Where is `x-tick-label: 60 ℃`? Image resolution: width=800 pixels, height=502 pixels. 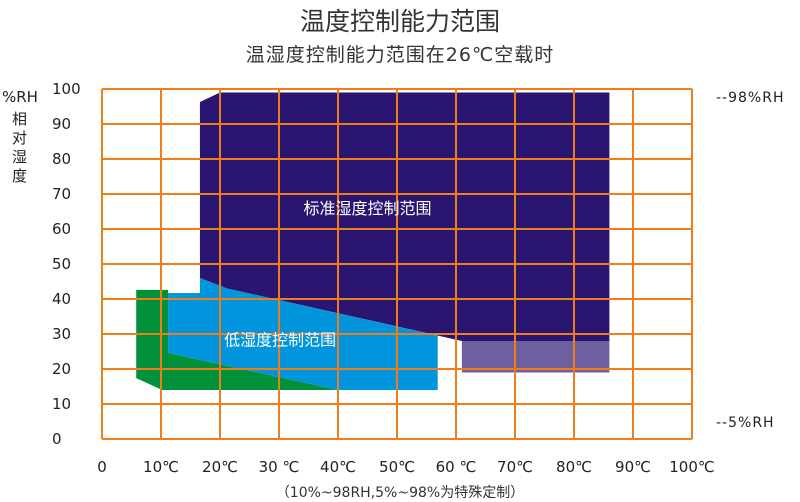 x-tick-label: 60 ℃ is located at coordinates (456, 467).